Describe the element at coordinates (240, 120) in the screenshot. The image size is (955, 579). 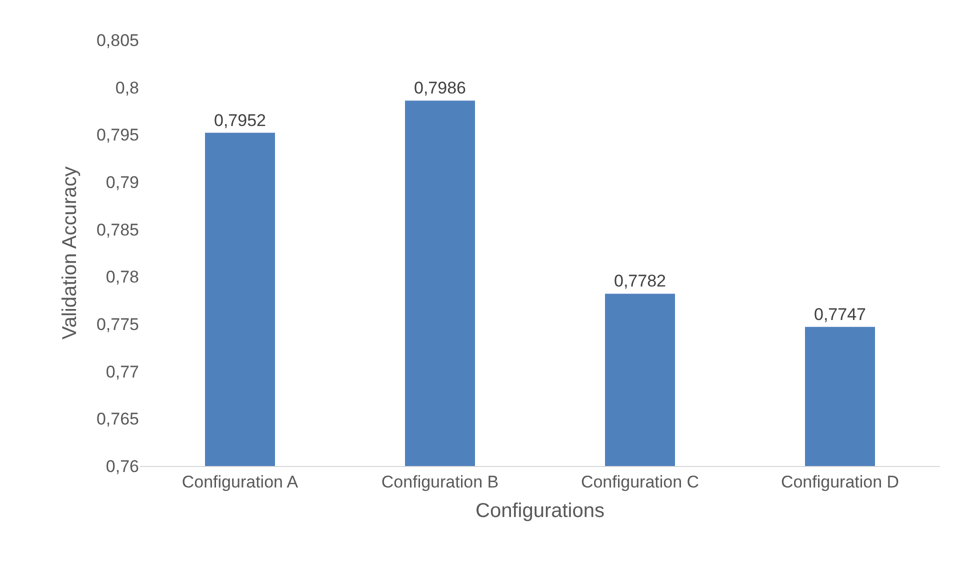
I see `data-label: 0,7952` at that location.